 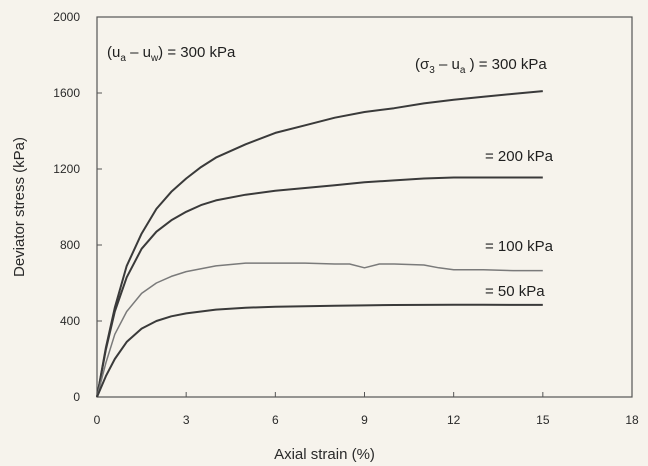 I want to click on annotation-confining-a: a, so click(x=463, y=70).